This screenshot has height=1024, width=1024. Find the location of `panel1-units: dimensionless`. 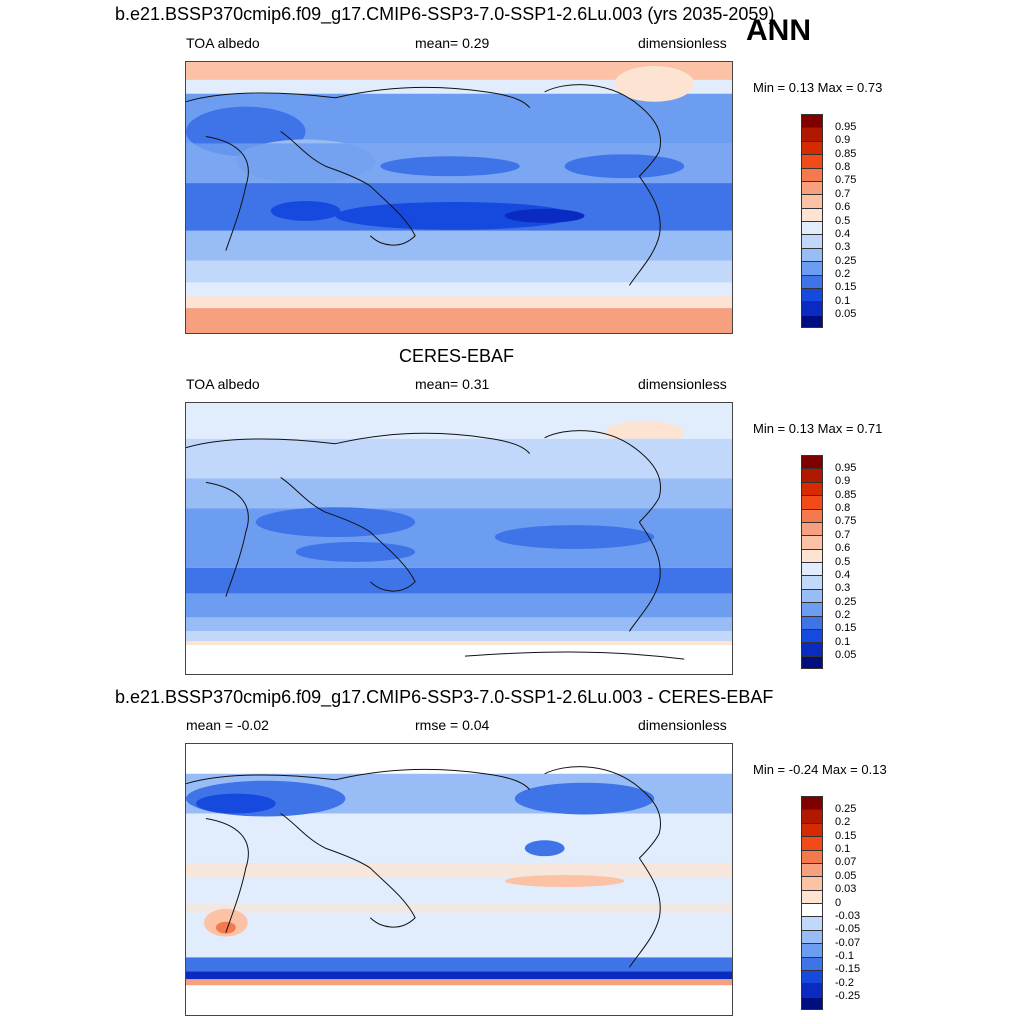

panel1-units: dimensionless is located at coordinates (682, 43).